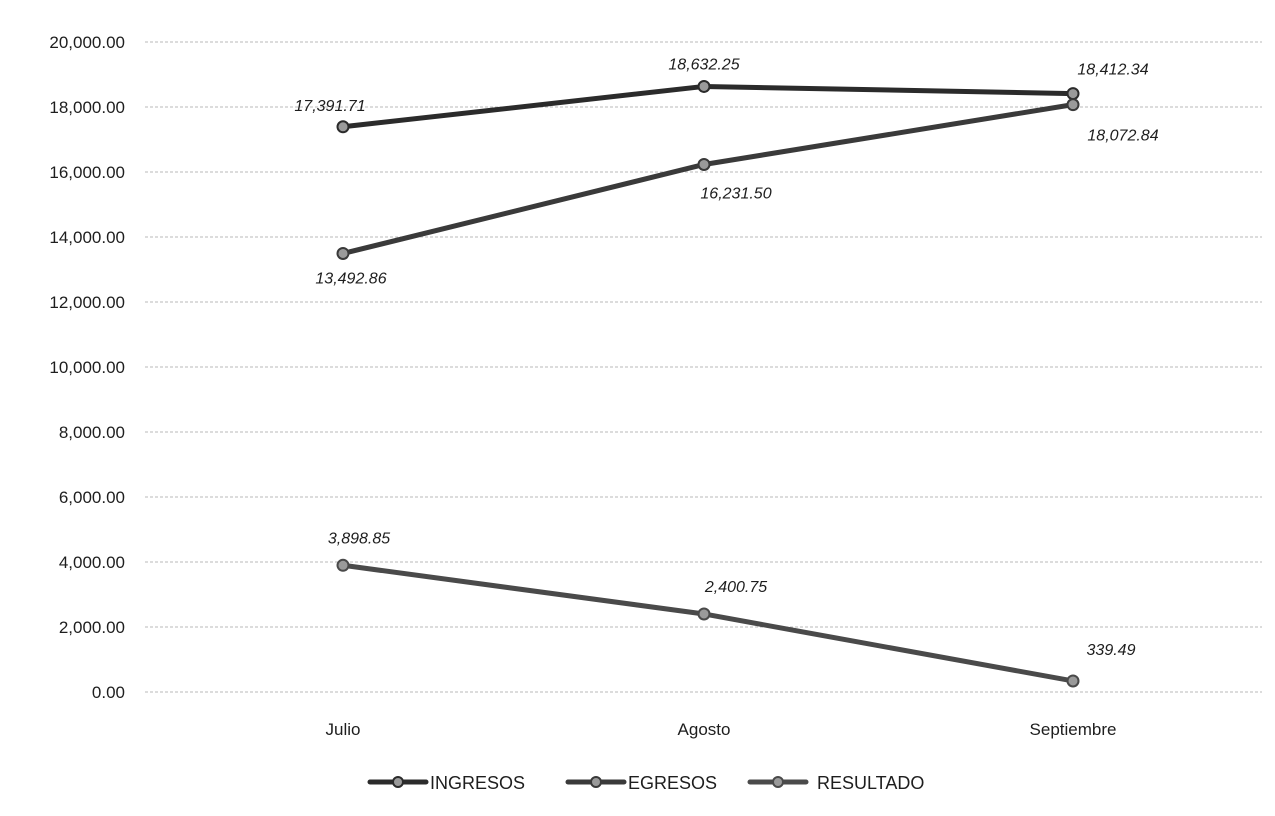  I want to click on y-tick-label: 12,000.00, so click(87, 302).